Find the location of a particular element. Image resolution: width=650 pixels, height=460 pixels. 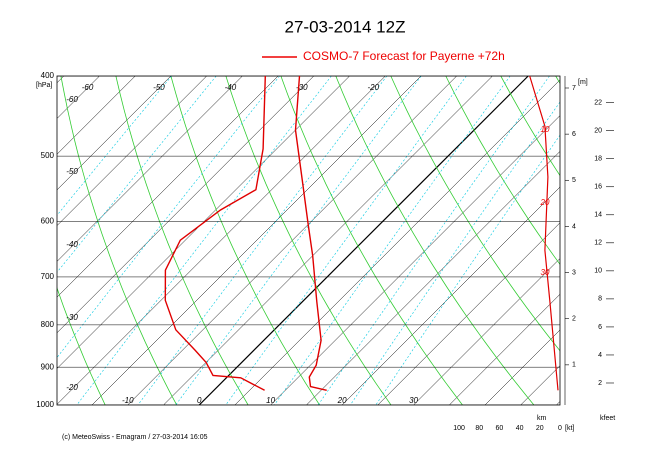

km-tick-label: 1 is located at coordinates (574, 365).